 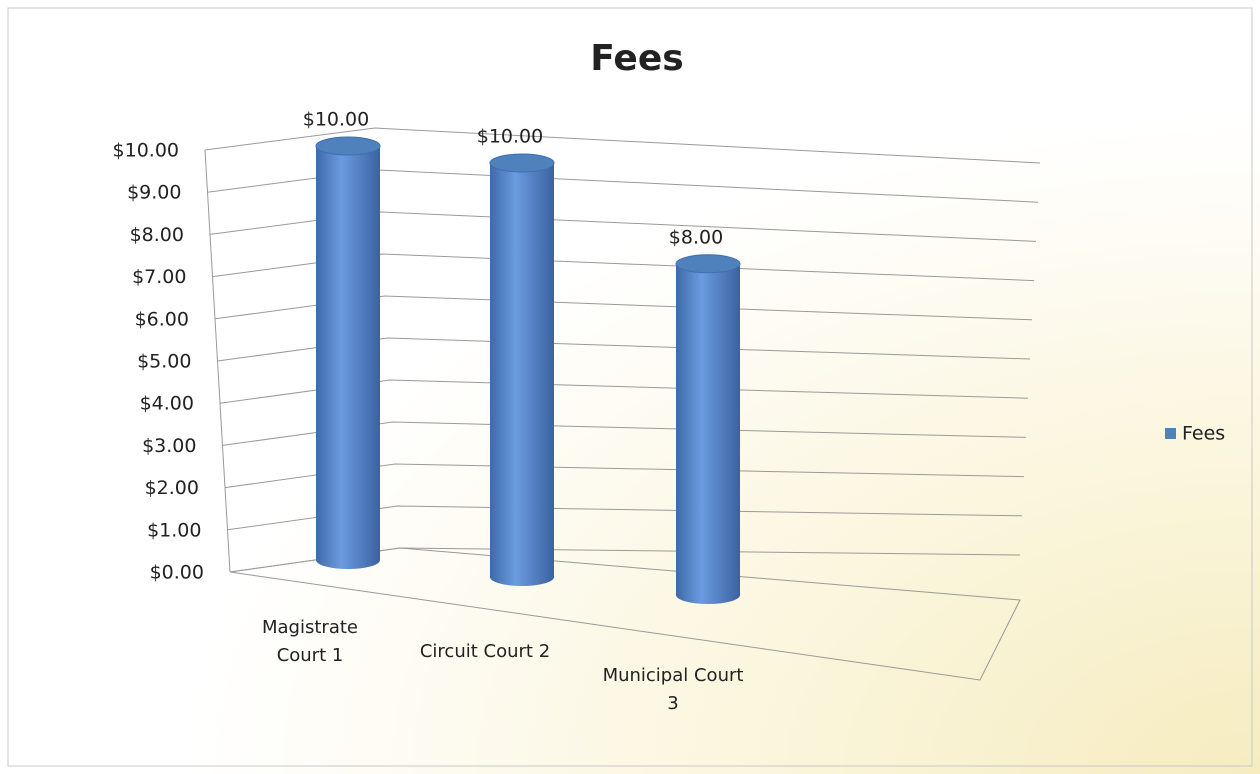 What do you see at coordinates (177, 573) in the screenshot?
I see `y-tick-label: $0.00` at bounding box center [177, 573].